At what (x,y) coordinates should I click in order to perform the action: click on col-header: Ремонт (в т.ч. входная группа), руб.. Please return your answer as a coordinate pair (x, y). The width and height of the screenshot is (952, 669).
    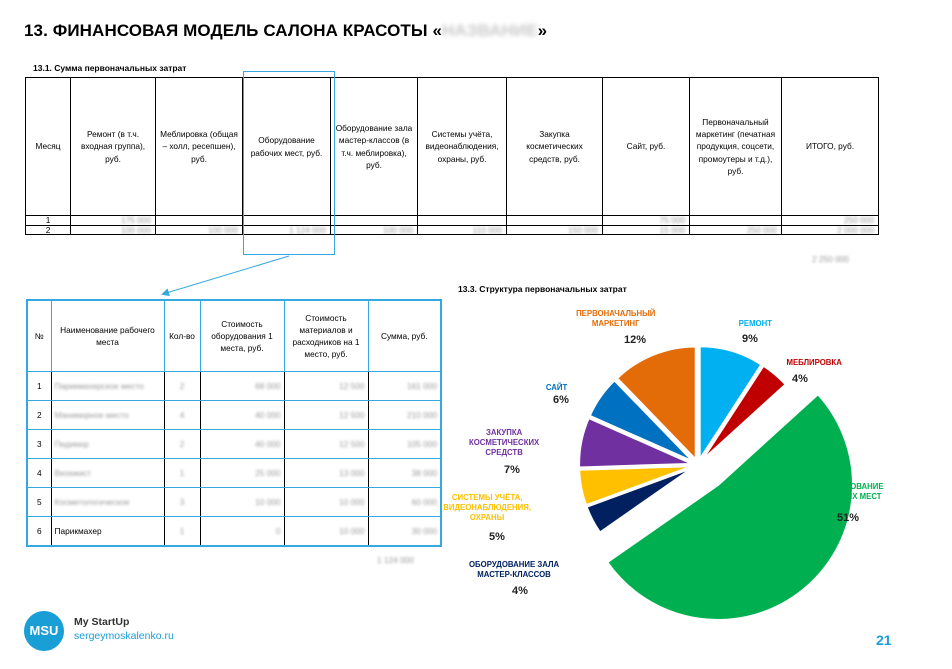
    Looking at the image, I should click on (113, 146).